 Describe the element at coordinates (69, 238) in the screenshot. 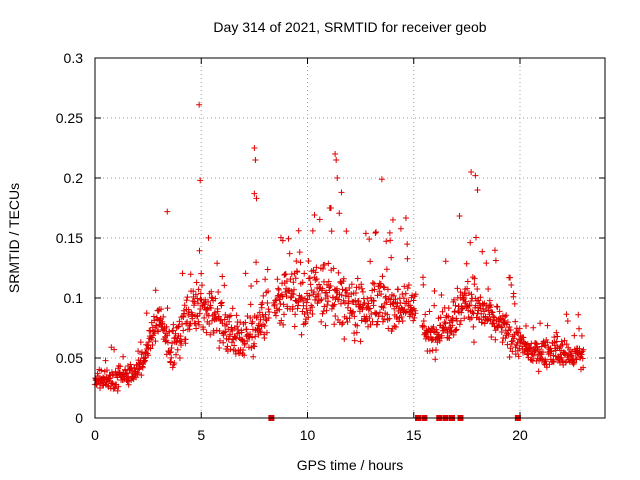

I see `y-tick-label: 0.15` at that location.